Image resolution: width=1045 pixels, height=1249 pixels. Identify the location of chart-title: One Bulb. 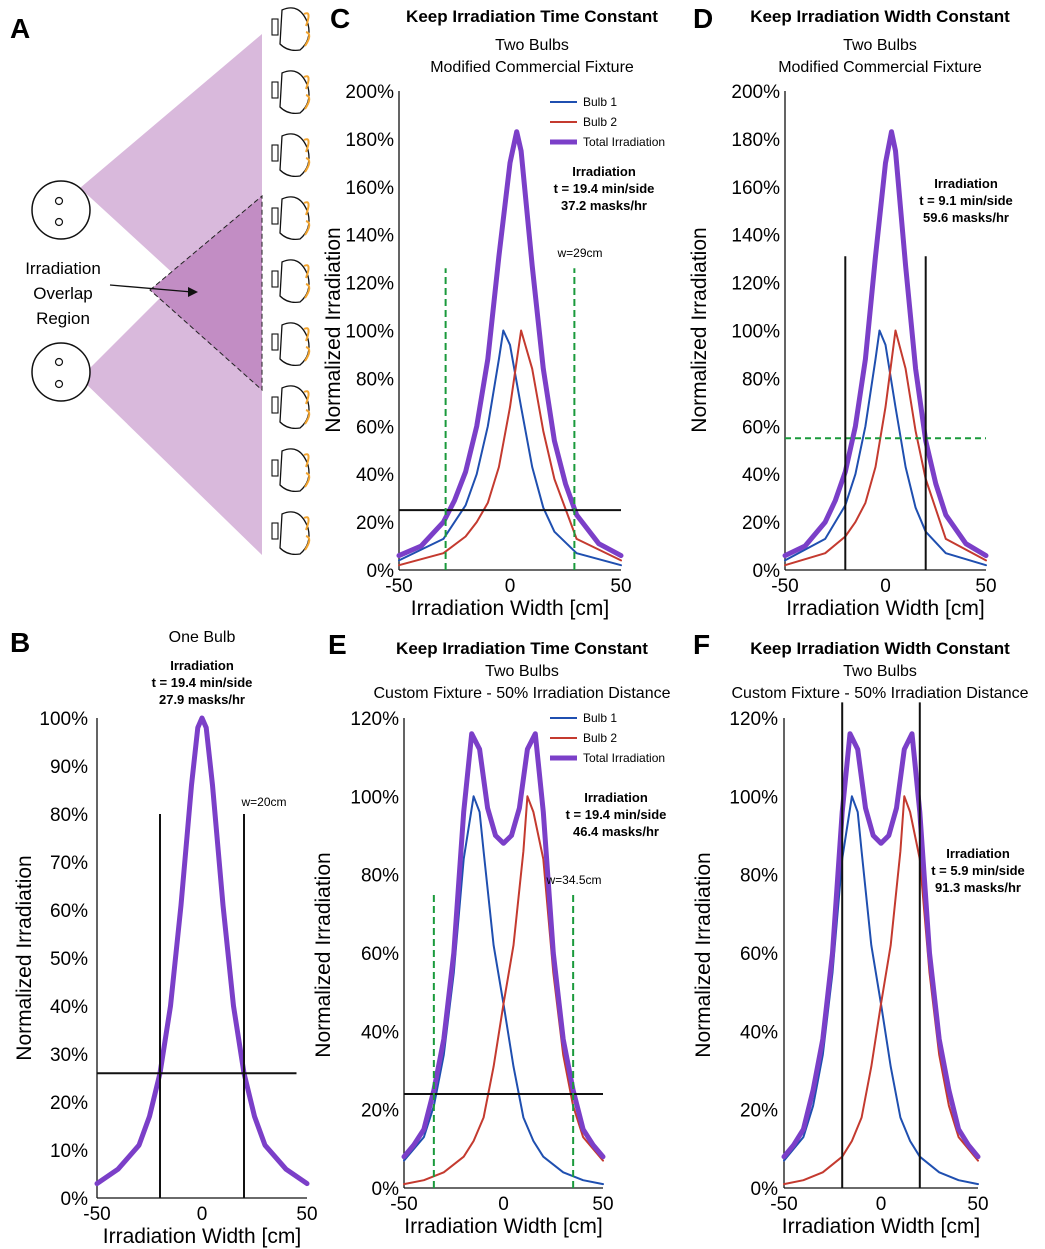
(202, 637).